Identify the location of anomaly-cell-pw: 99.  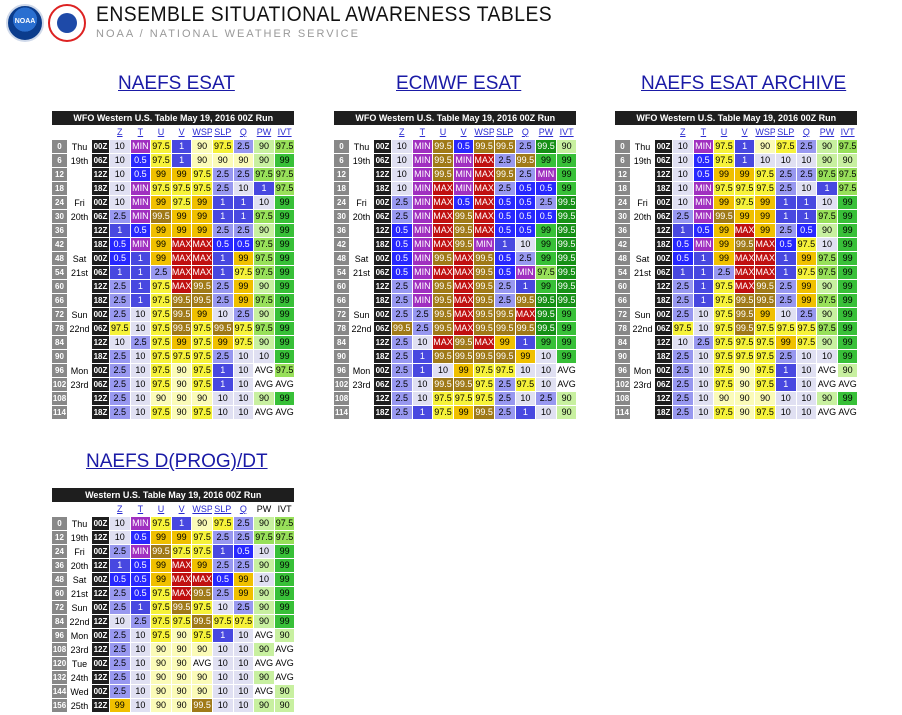
(546, 342).